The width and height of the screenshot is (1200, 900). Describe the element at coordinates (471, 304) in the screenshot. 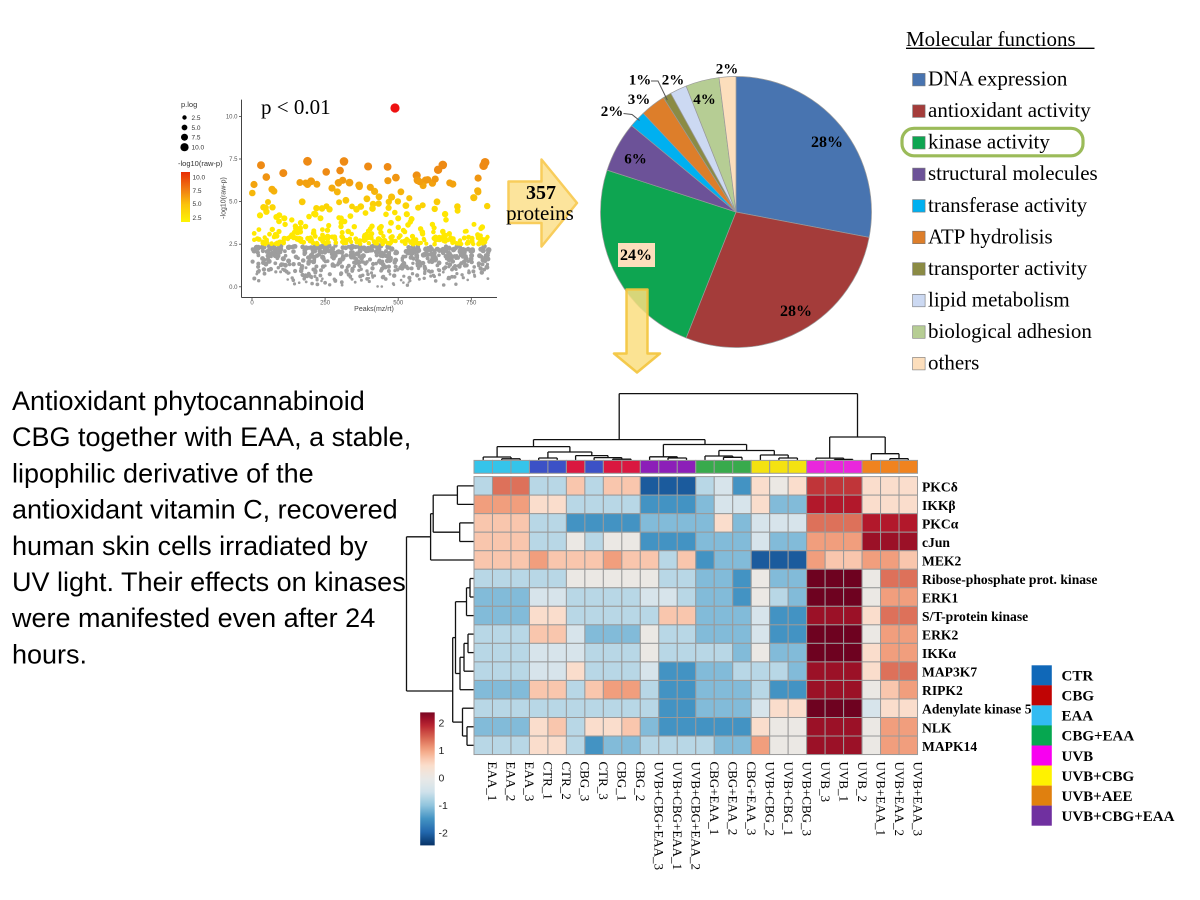

I see `svg-text: 750` at that location.